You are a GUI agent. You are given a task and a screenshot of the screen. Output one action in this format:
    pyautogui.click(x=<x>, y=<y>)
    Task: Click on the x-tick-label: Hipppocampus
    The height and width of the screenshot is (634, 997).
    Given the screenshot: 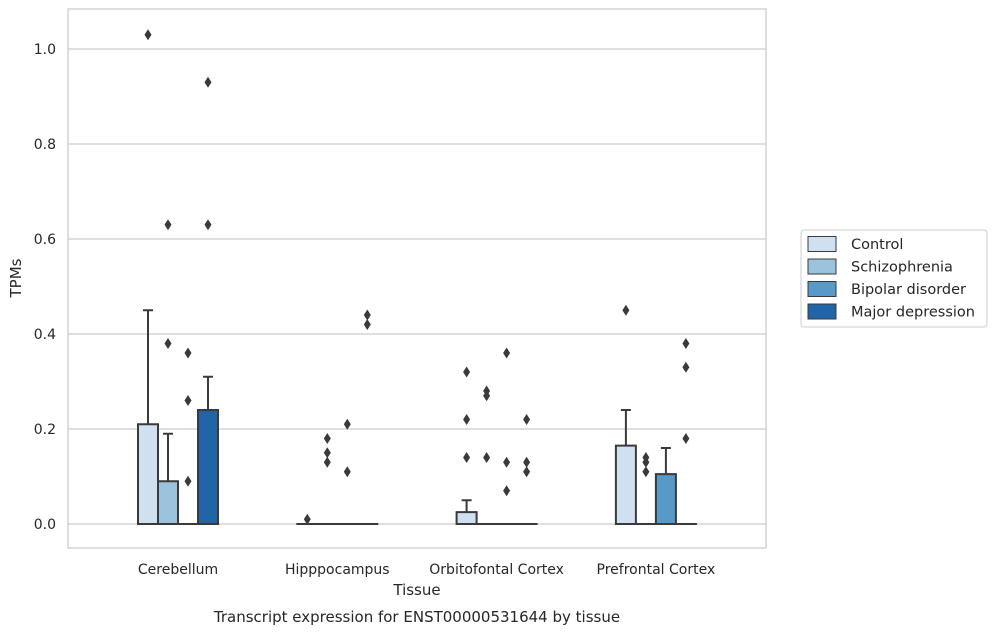 What is the action you would take?
    pyautogui.click(x=337, y=570)
    